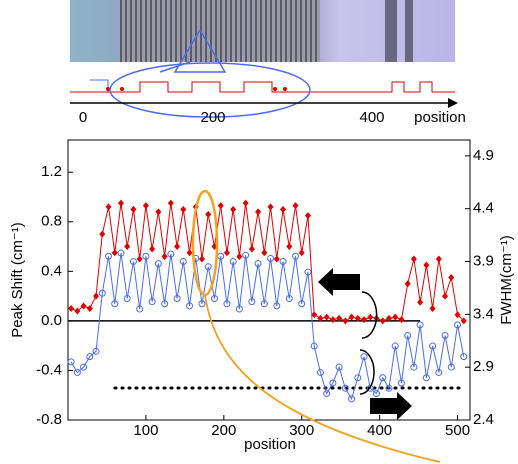 This screenshot has width=518, height=464. Describe the element at coordinates (83, 117) in the screenshot. I see `top-tick-label: 0` at that location.